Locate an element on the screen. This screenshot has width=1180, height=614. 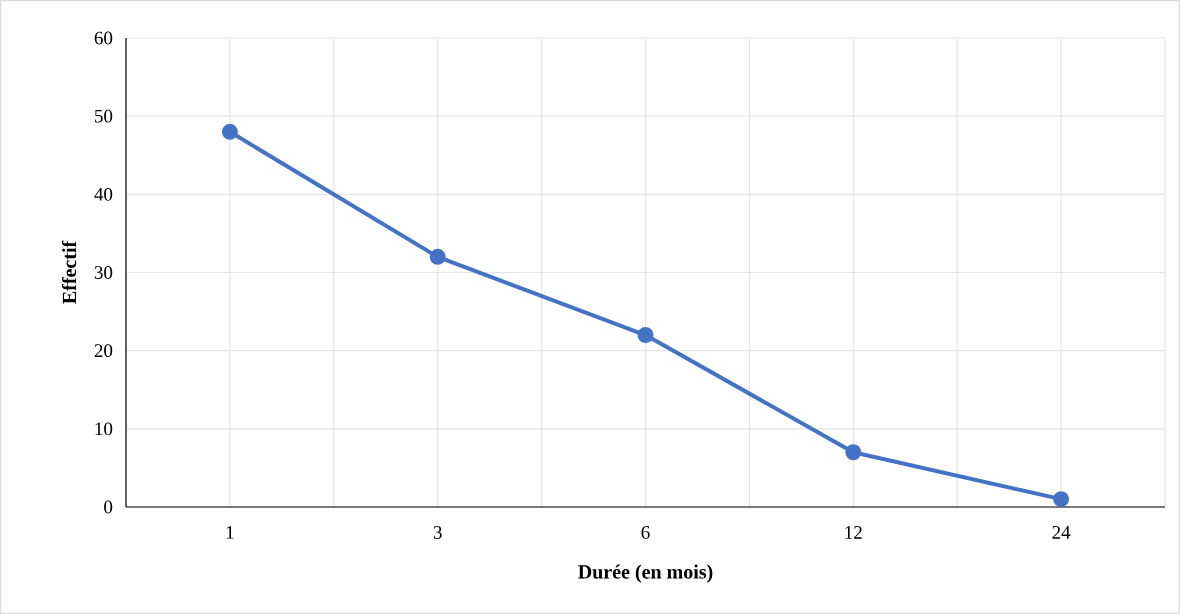
y-tick-label: 10 is located at coordinates (104, 429).